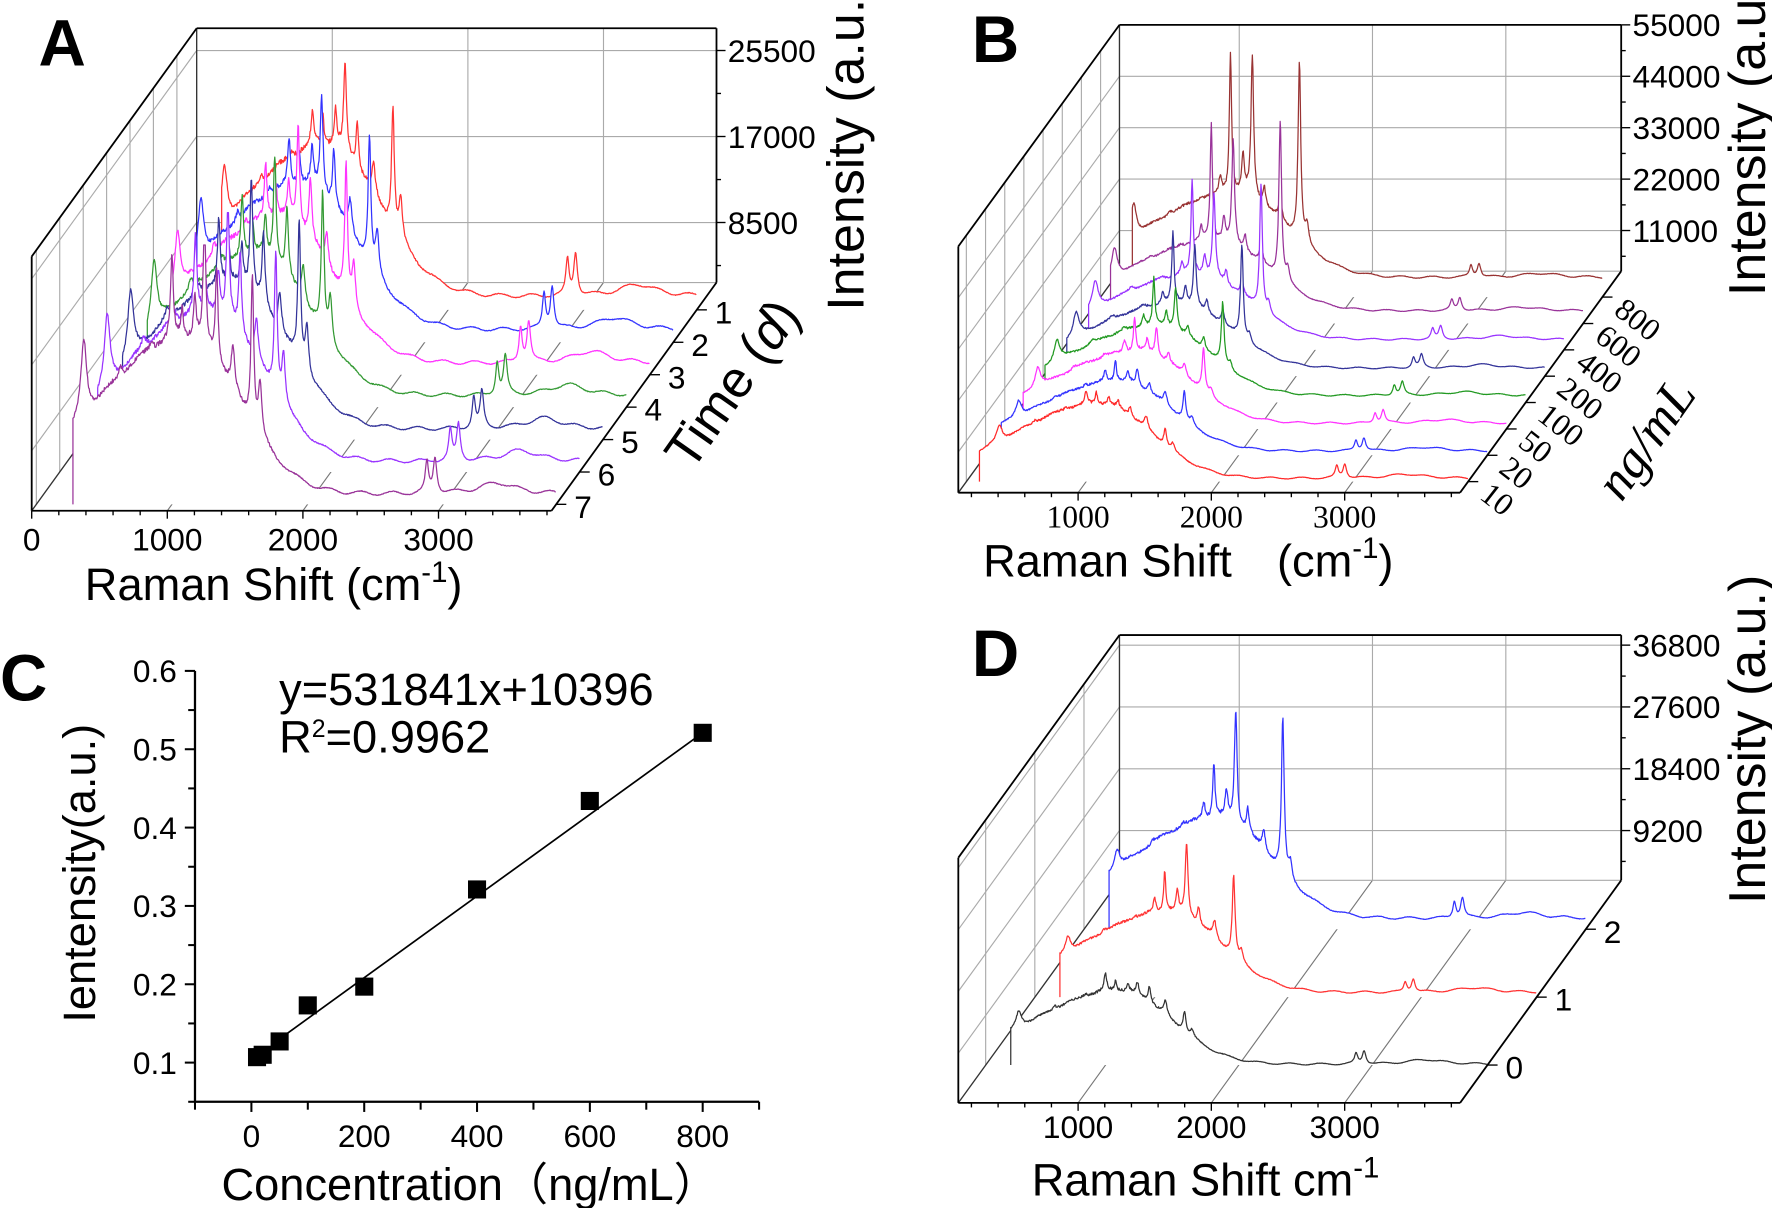 This screenshot has width=1772, height=1208. I want to click on depth-title-text: Time (, so click(719, 403).